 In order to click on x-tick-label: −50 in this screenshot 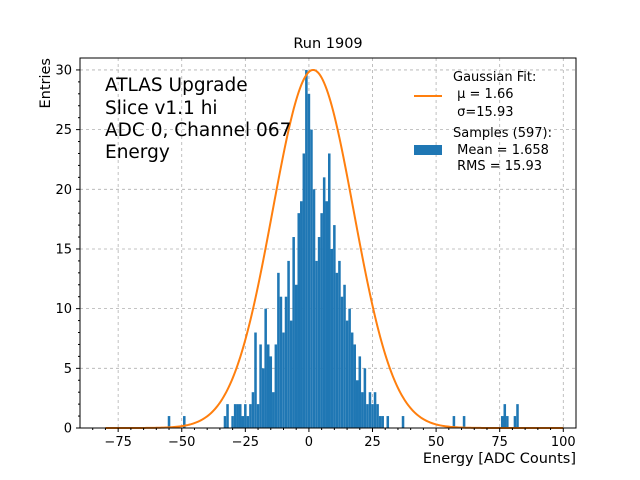, I will do `click(181, 442)`.